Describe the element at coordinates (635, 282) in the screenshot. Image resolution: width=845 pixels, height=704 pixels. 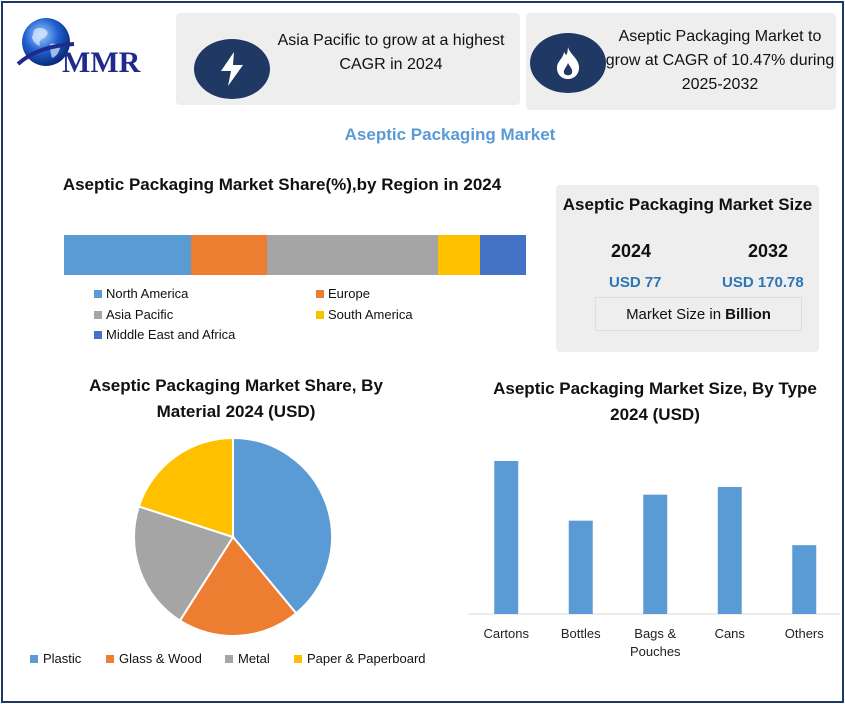
I see `market-size-value-2024: USD 77` at that location.